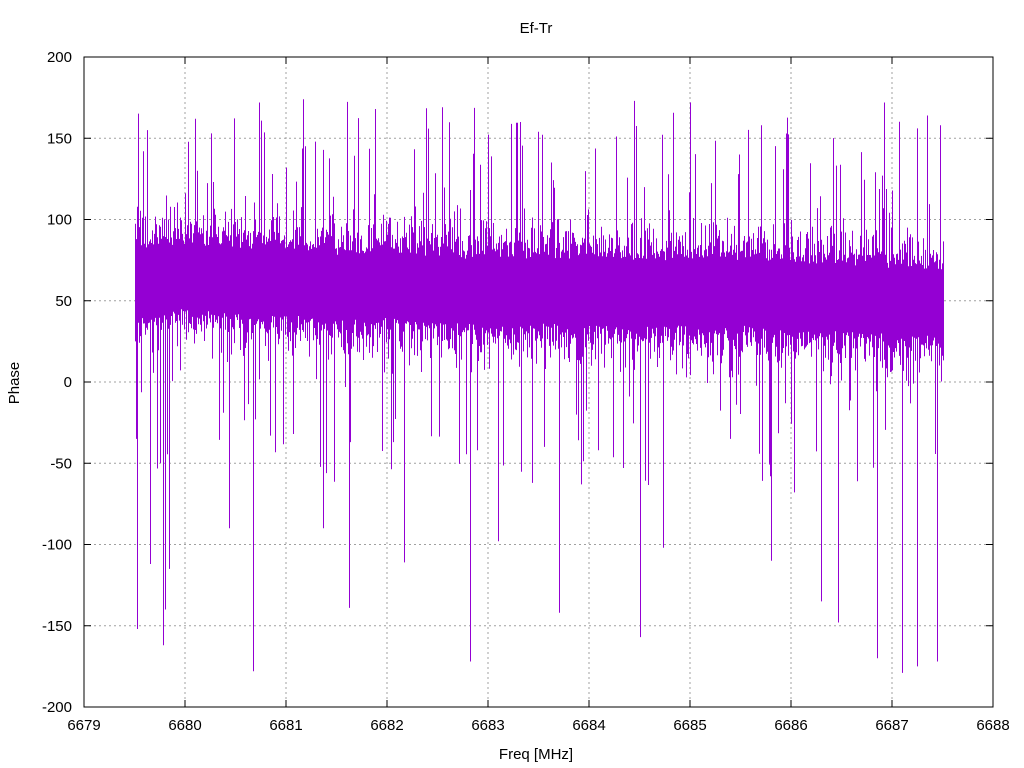 The width and height of the screenshot is (1024, 768). What do you see at coordinates (790, 725) in the screenshot?
I see `x-tick-label: 6686` at bounding box center [790, 725].